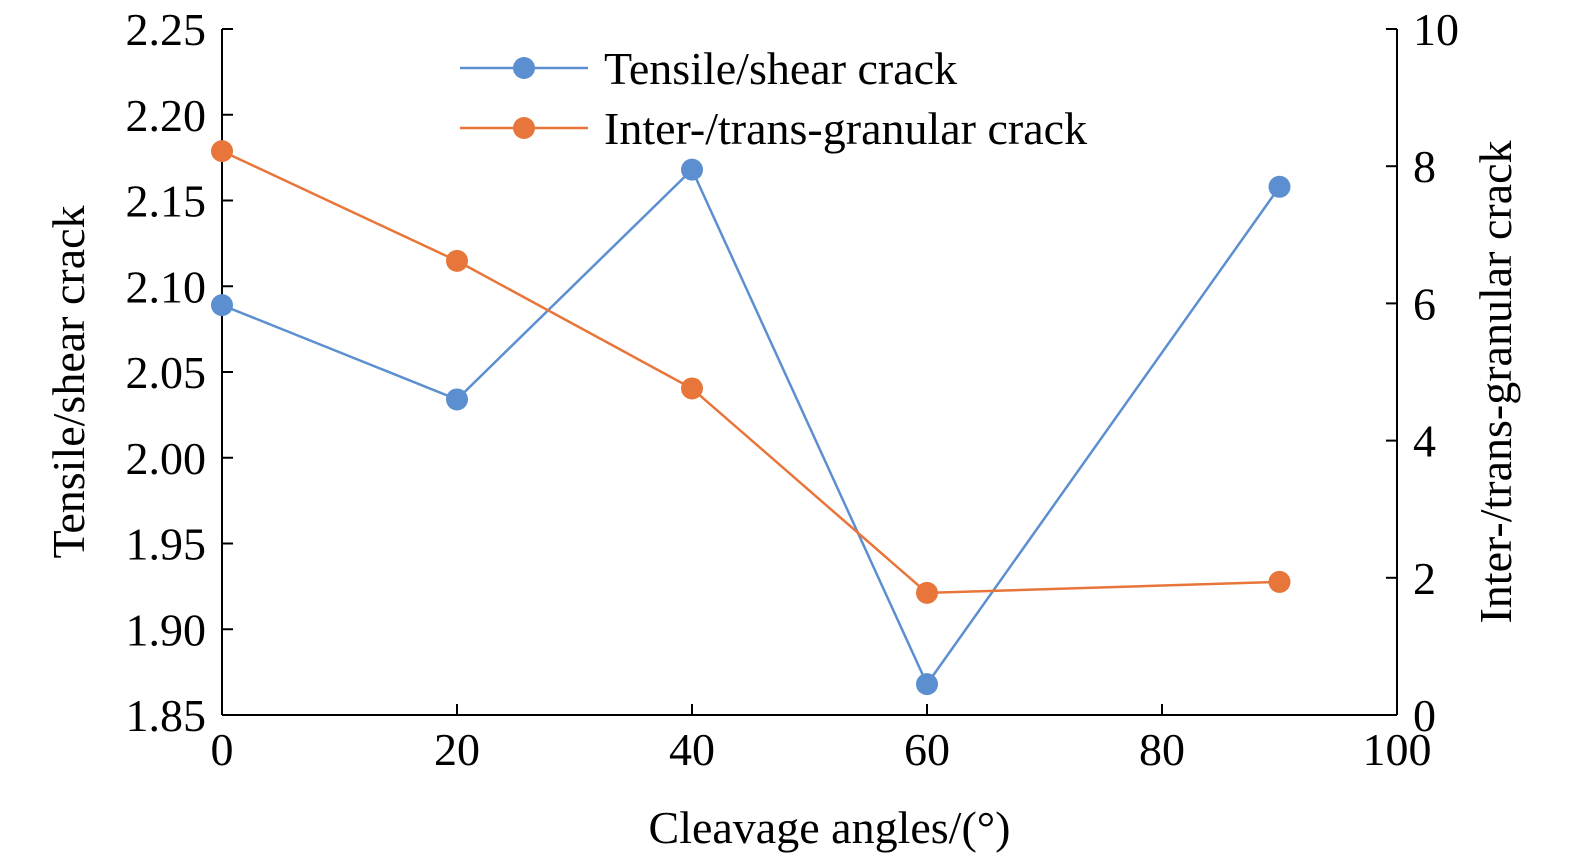 This screenshot has height=863, width=1575. What do you see at coordinates (1424, 303) in the screenshot?
I see `y-right-tick-label: 6` at bounding box center [1424, 303].